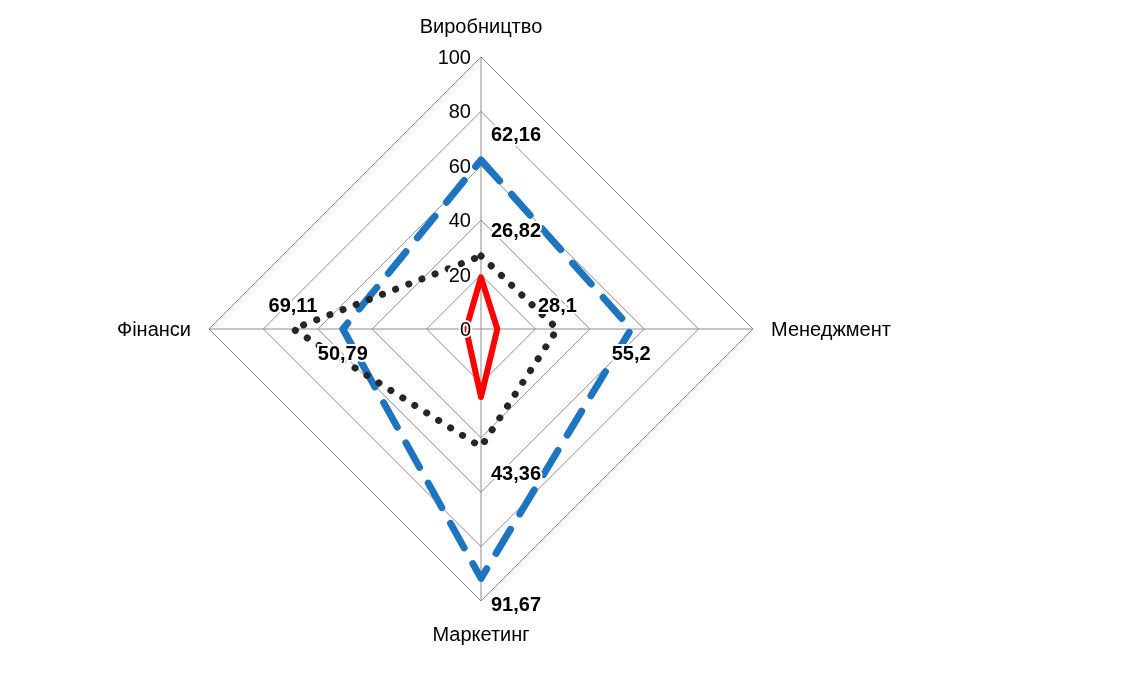  I want to click on y-tick-label: 20, so click(459, 274).